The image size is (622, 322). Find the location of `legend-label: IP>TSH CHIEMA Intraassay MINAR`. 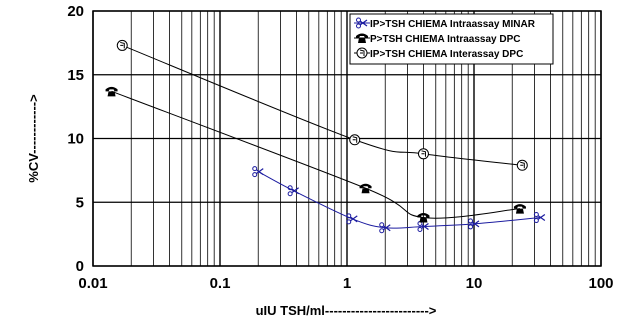

legend-label: IP>TSH CHIEMA Intraassay MINAR is located at coordinates (453, 24).